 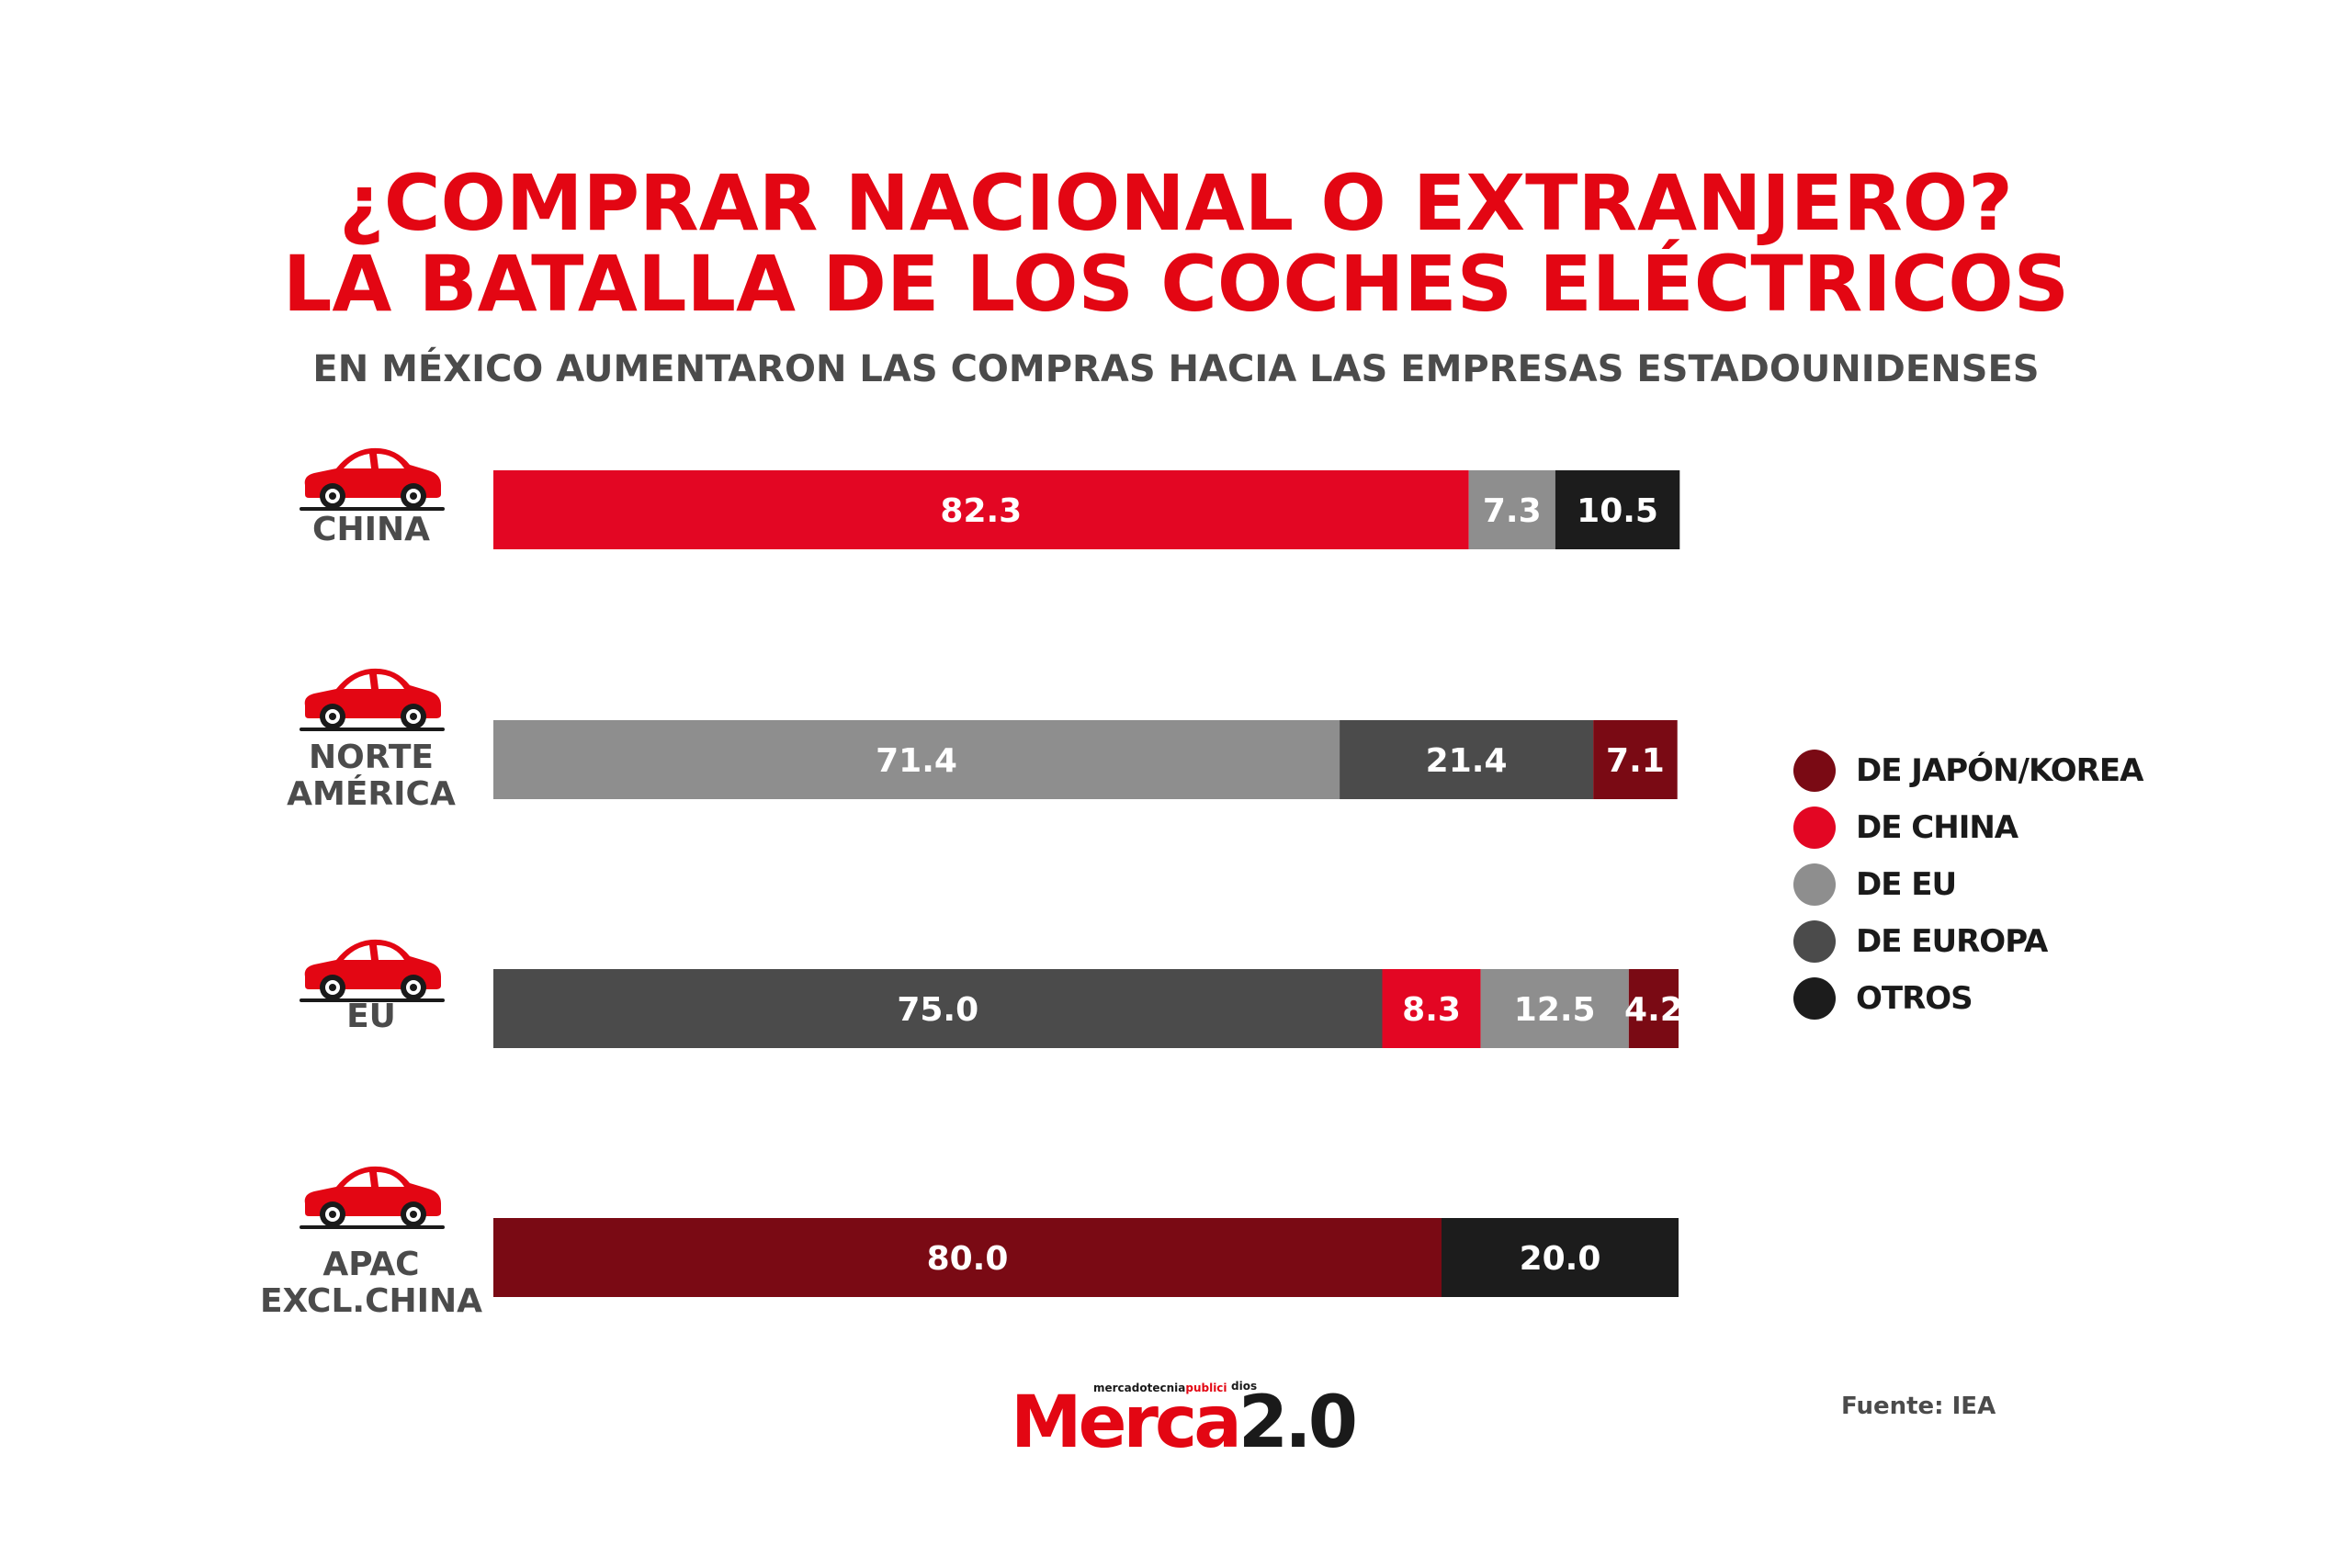 I want to click on category-label: EU, so click(x=371, y=1016).